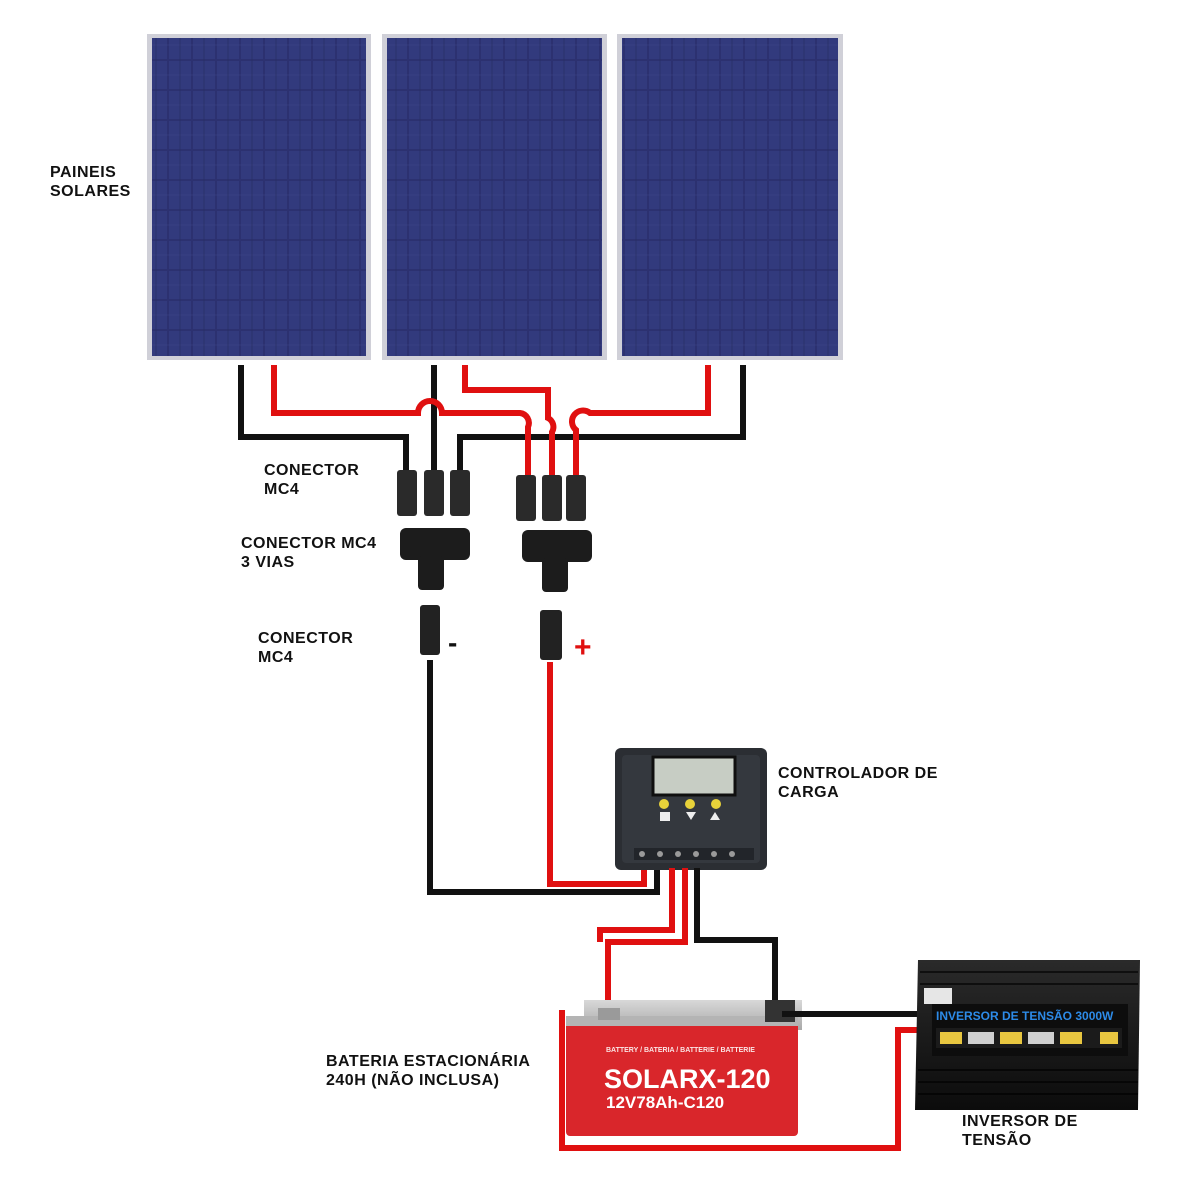 This screenshot has width=1195, height=1200. I want to click on inverter: INVERSOR DE TENSÃO 3000W, so click(1027, 1035).